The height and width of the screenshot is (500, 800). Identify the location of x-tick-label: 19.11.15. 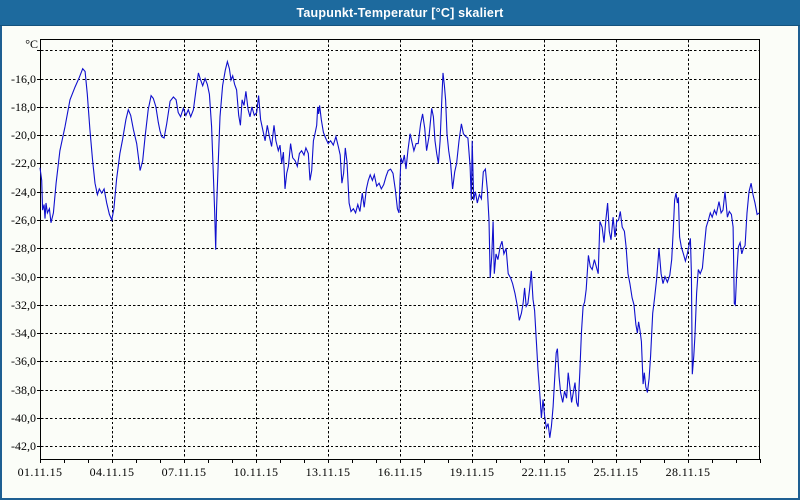
(472, 472).